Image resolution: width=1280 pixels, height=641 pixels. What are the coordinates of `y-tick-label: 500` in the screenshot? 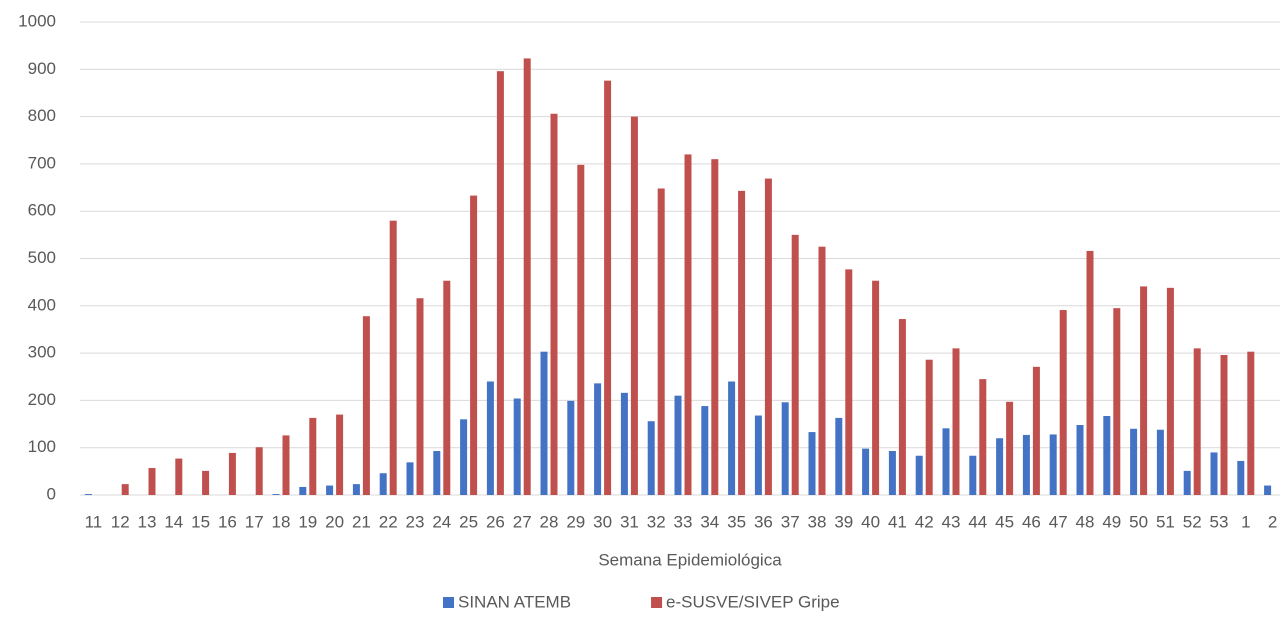 It's located at (42, 257).